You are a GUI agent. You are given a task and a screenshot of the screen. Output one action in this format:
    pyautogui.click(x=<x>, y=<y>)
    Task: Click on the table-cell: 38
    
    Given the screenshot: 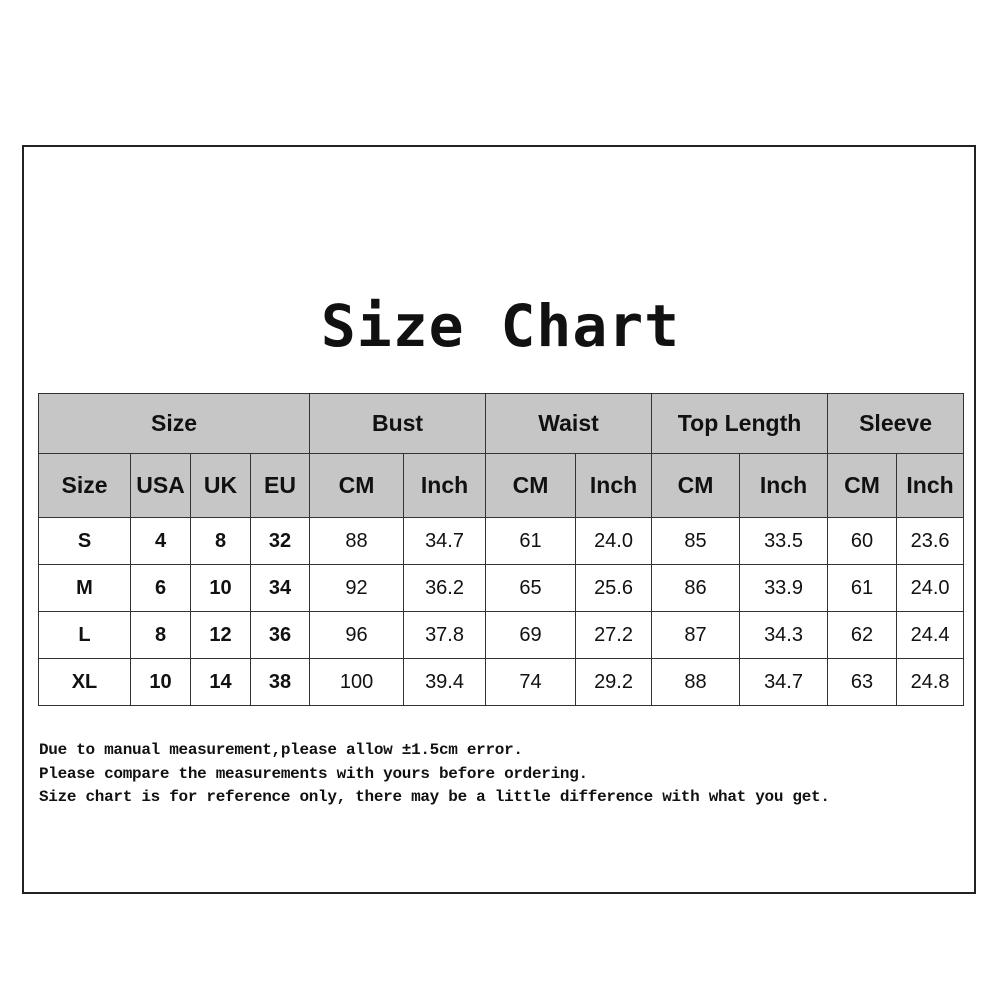 What is the action you would take?
    pyautogui.click(x=280, y=682)
    